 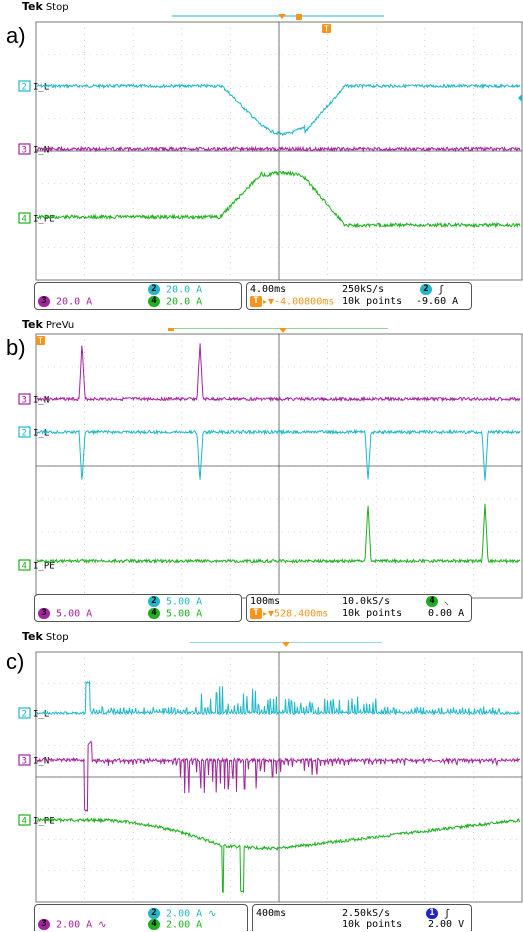 I want to click on ch2-scale: 2 5.00 A, so click(x=175, y=602).